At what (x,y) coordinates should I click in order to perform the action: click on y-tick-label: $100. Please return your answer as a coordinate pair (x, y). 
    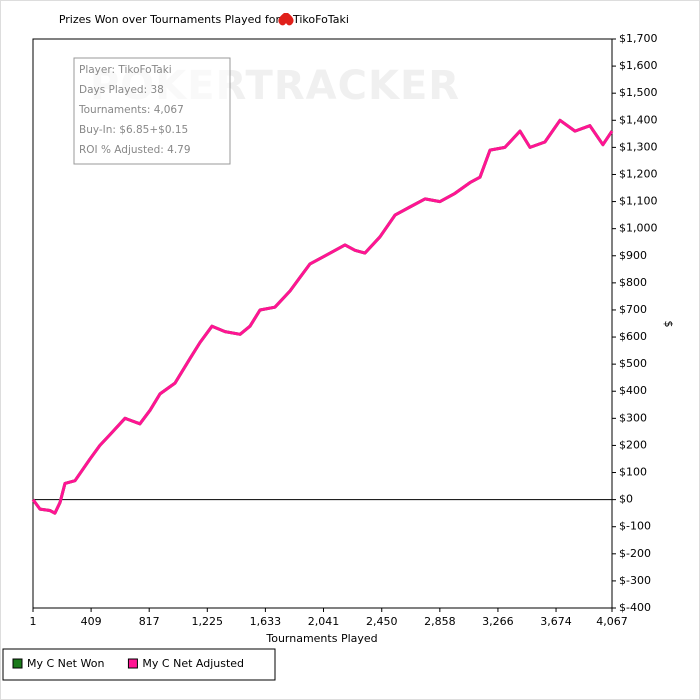
    Looking at the image, I should click on (633, 472).